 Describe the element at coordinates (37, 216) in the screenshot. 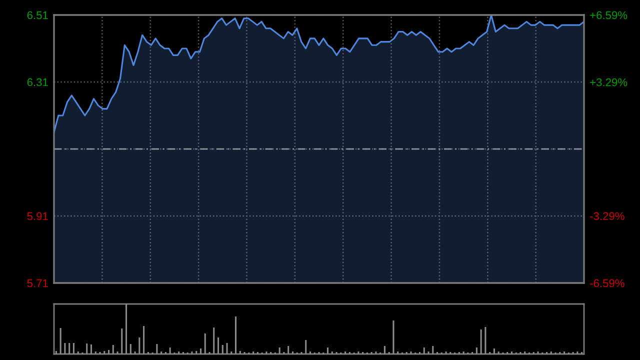

I see `y-tick-label: 5.91` at that location.